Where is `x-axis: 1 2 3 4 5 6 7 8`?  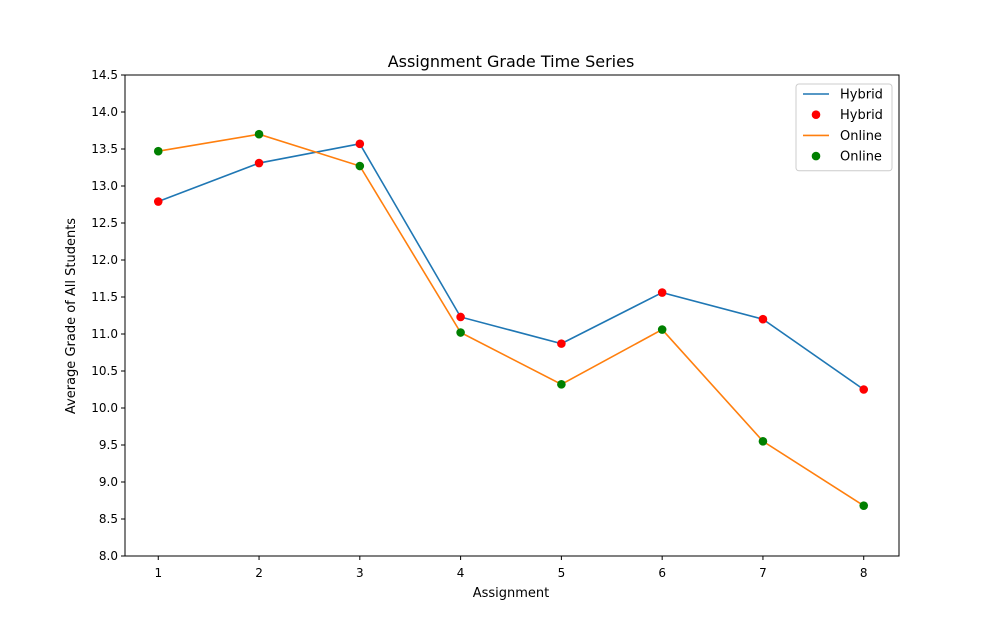
x-axis: 1 2 3 4 5 6 7 8 is located at coordinates (511, 568).